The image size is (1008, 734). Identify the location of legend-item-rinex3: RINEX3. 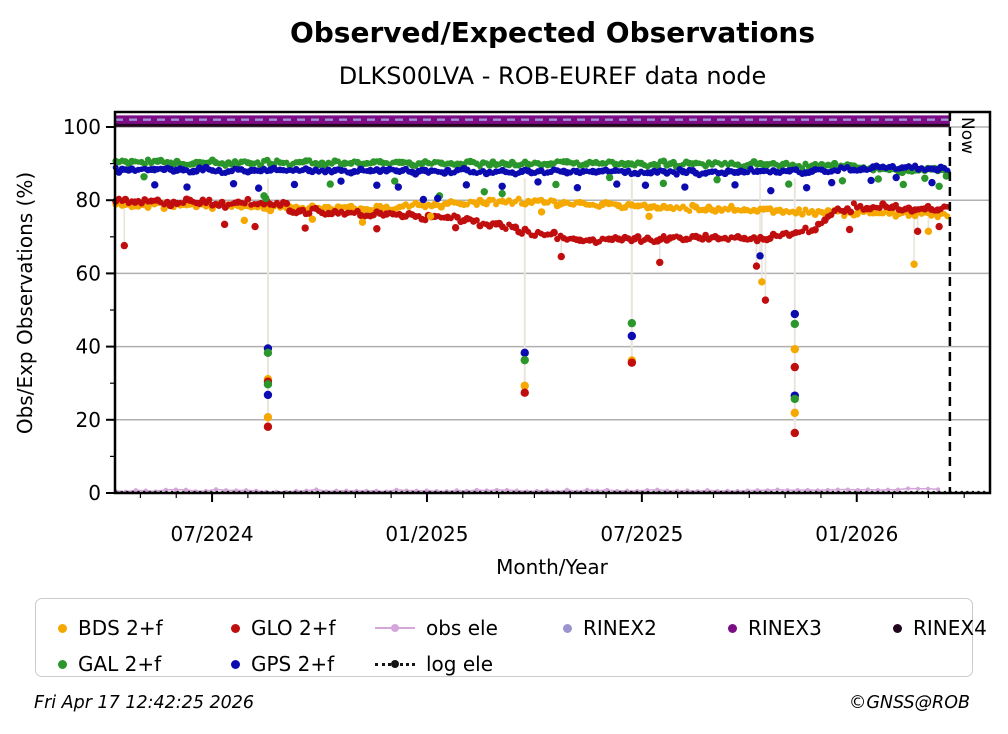
(810, 628).